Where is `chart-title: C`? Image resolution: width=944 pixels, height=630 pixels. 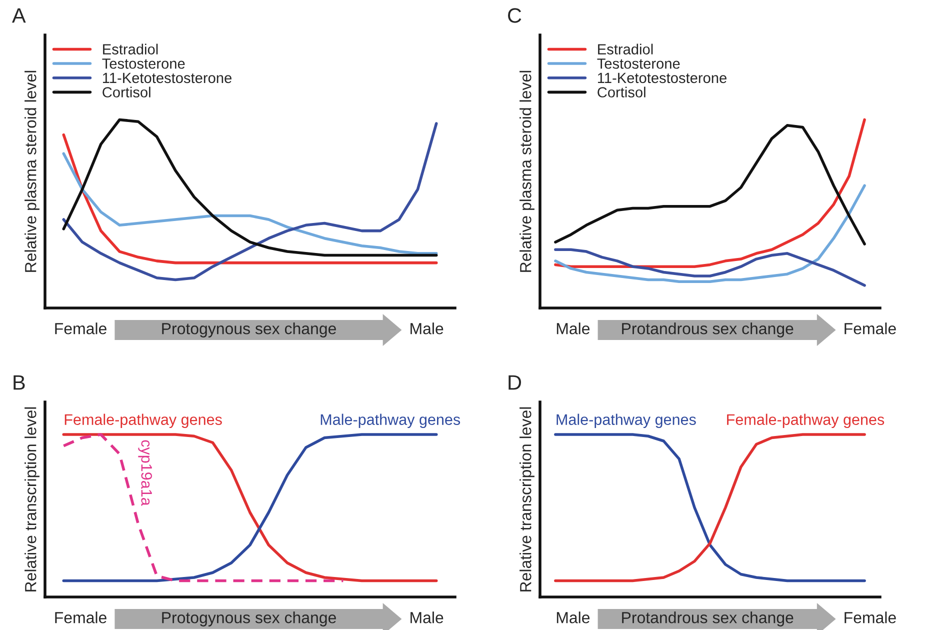 chart-title: C is located at coordinates (515, 15).